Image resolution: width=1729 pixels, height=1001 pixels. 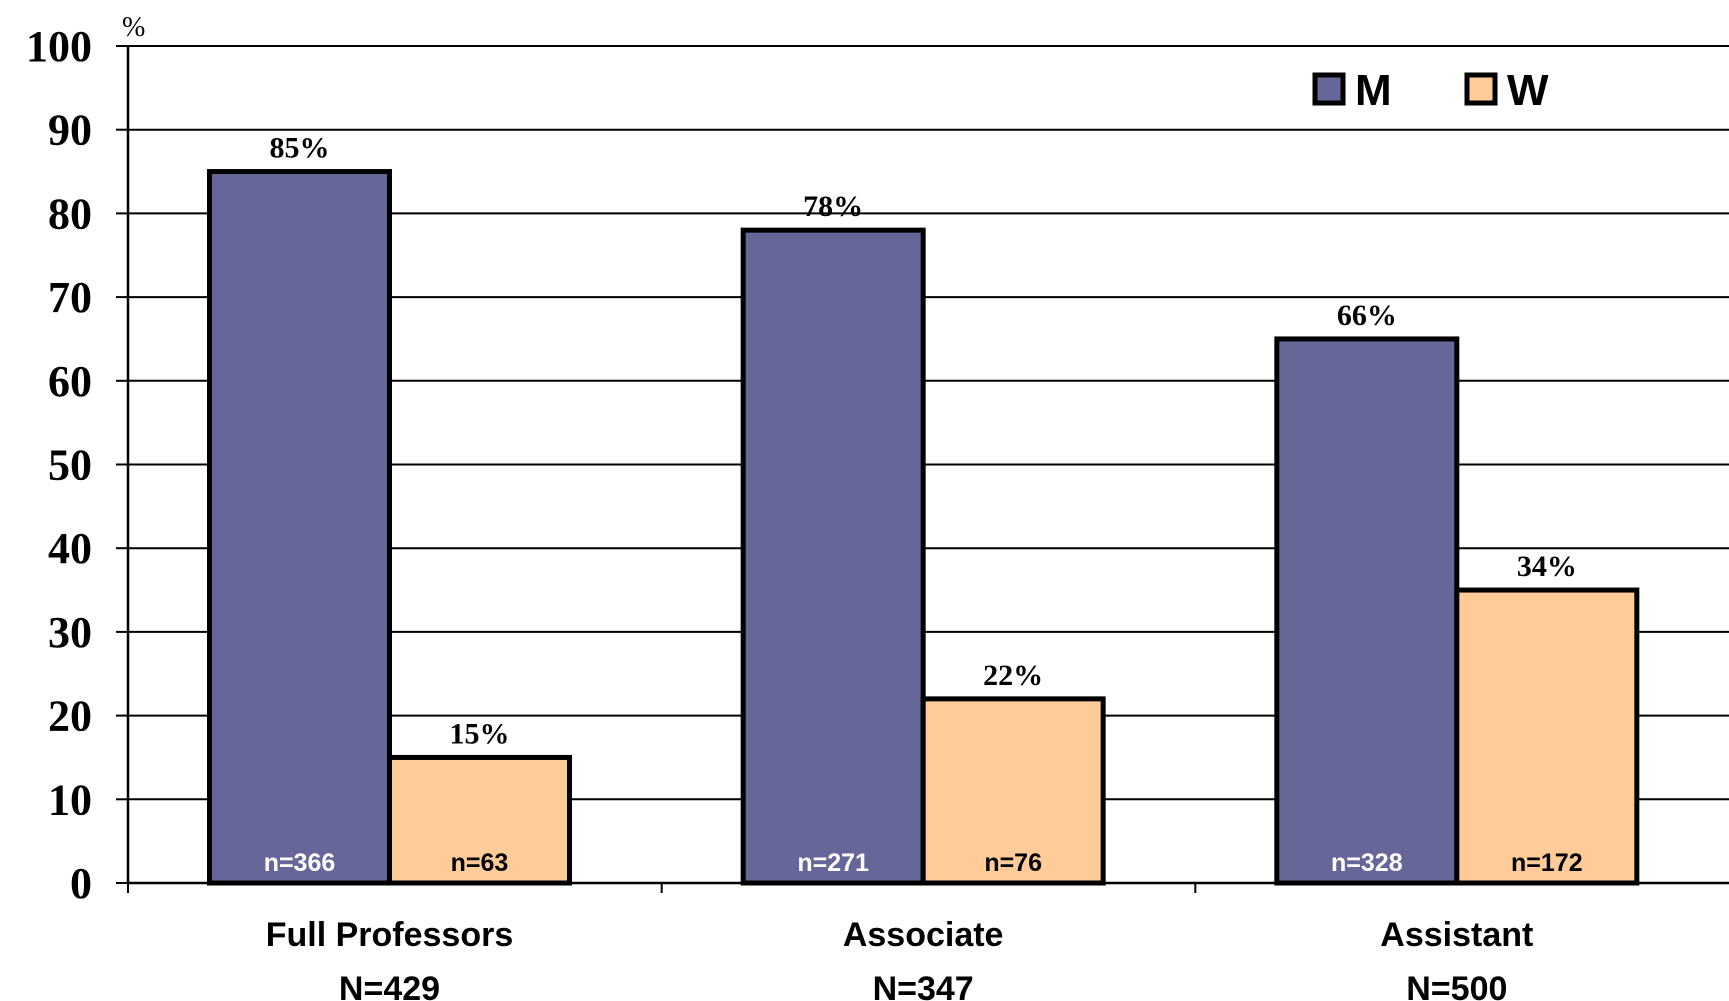 I want to click on data-label: 34%, so click(x=1547, y=566).